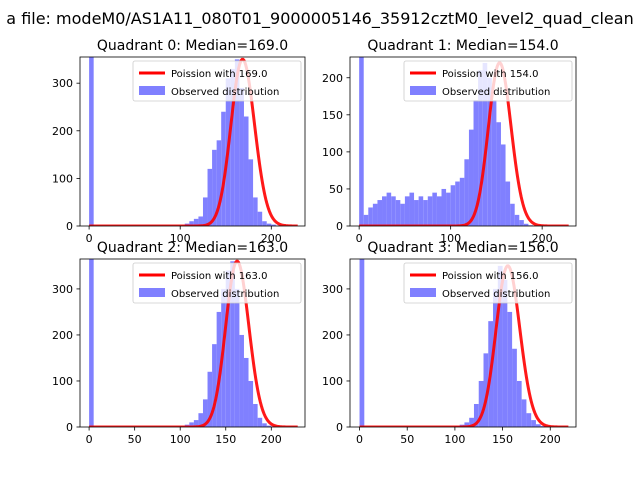 The image size is (640, 480). Describe the element at coordinates (217, 283) in the screenshot. I see `legend: Poission with 163.0 Observed distribution` at that location.